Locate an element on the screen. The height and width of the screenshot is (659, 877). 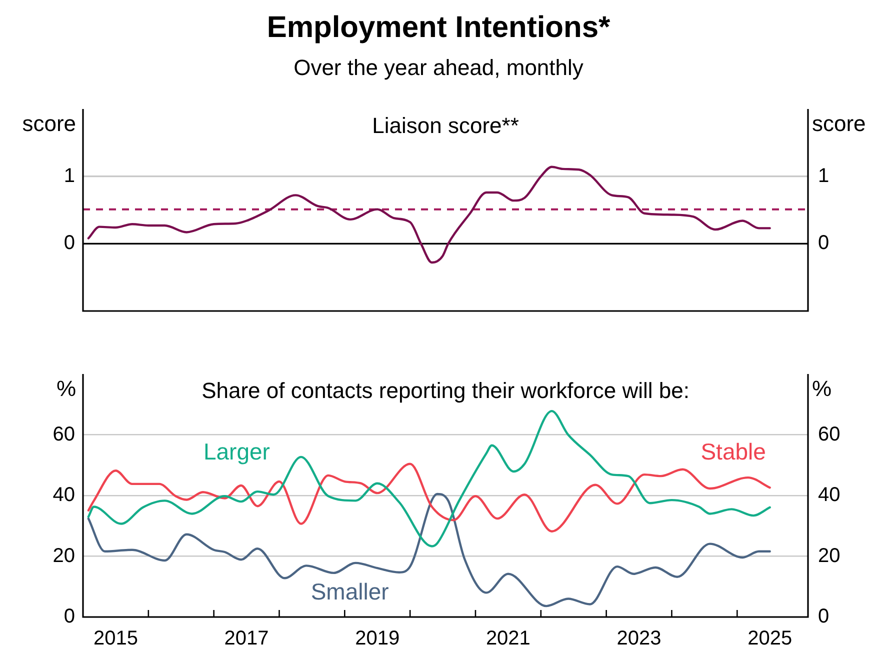
x-tick-label: 2025 is located at coordinates (770, 639).